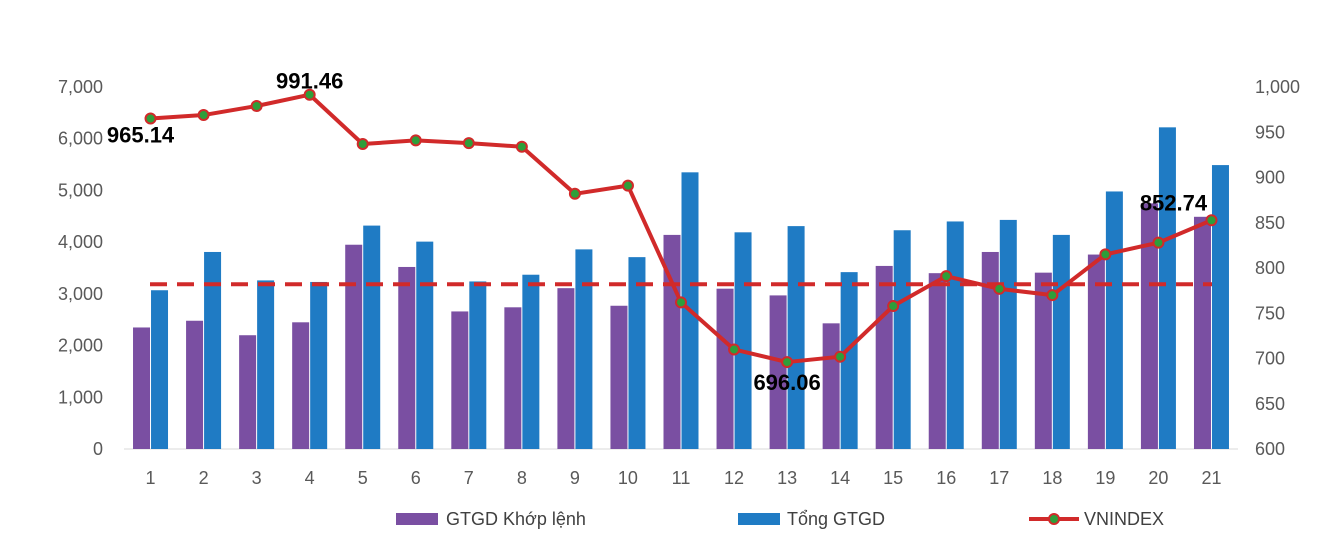 The image size is (1335, 560). What do you see at coordinates (1270, 359) in the screenshot?
I see `right-y-tick-700: 700` at bounding box center [1270, 359].